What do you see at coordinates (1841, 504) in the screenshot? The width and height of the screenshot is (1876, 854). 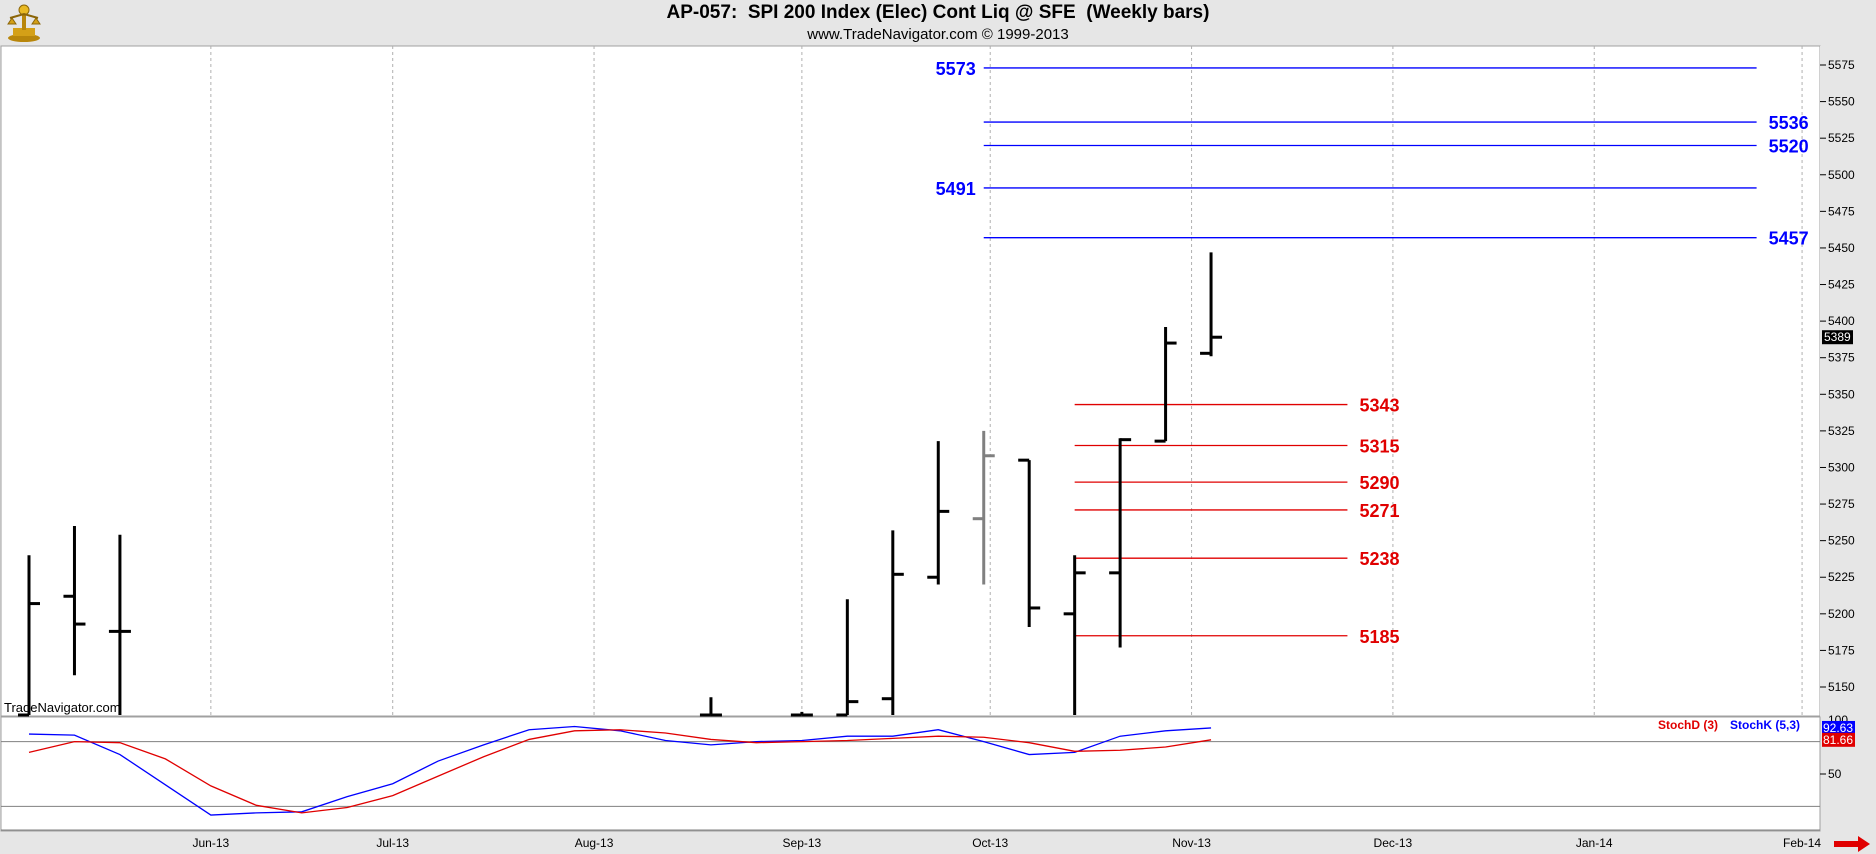 I see `y-tick-label: 5275` at bounding box center [1841, 504].